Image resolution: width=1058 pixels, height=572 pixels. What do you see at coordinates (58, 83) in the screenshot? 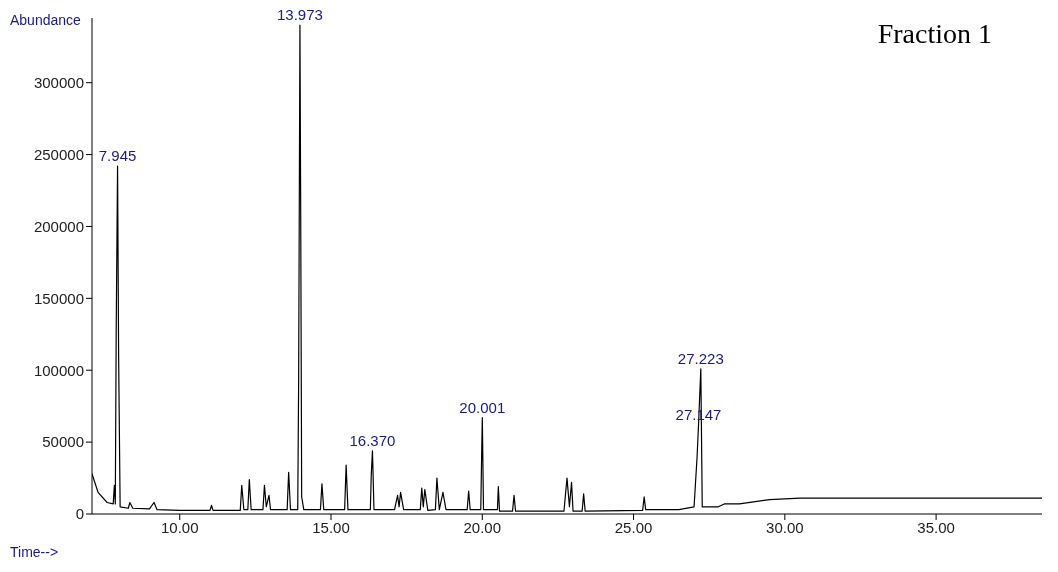
I see `y-tick-label: 300000` at bounding box center [58, 83].